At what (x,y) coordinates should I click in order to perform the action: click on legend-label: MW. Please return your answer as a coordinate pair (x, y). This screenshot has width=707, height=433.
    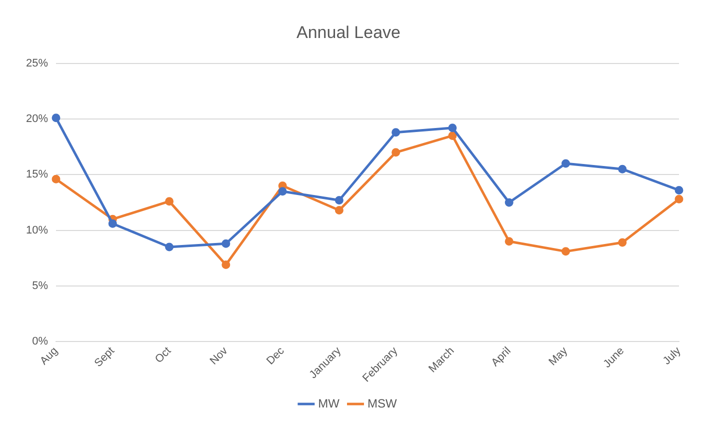
    Looking at the image, I should click on (329, 403).